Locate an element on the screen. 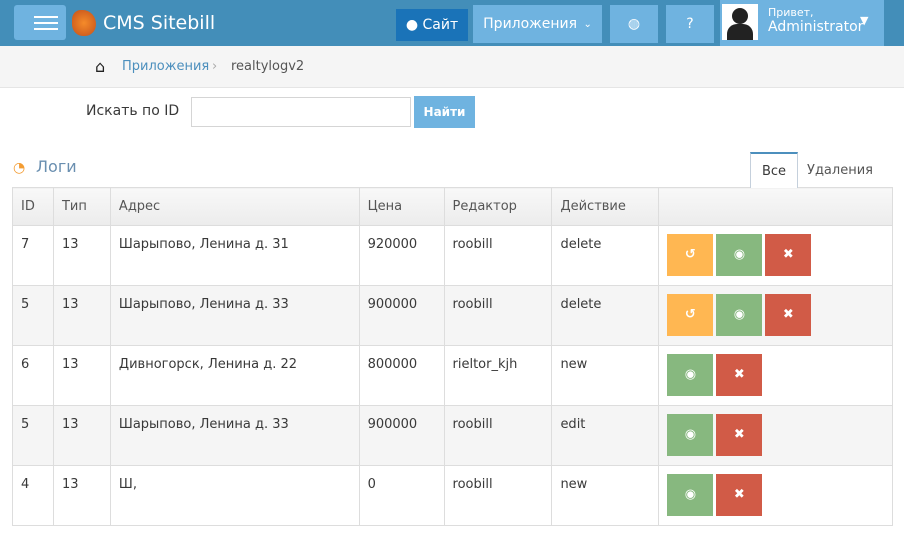 The width and height of the screenshot is (904, 536). section-title: Логи is located at coordinates (56, 166).